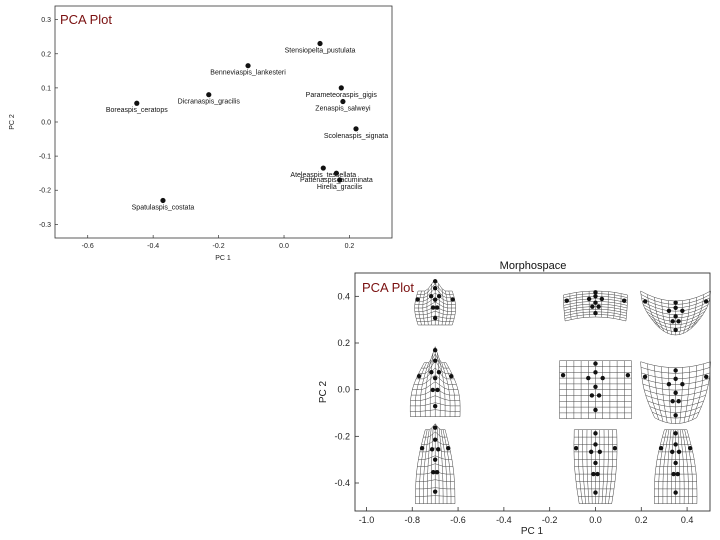  Describe the element at coordinates (248, 73) in the screenshot. I see `pca-point-label: Benneviaspis_lankesteri` at that location.